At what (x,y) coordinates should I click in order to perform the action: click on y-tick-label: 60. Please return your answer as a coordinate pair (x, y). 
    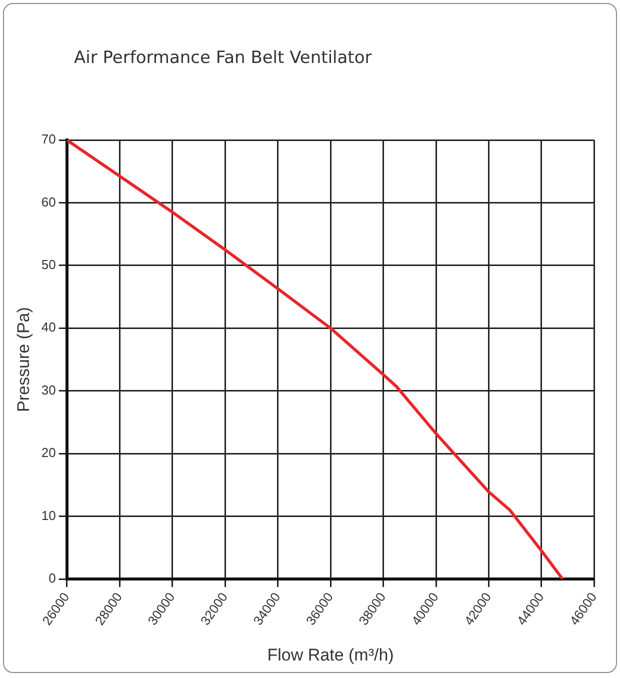
    Looking at the image, I should click on (48, 202).